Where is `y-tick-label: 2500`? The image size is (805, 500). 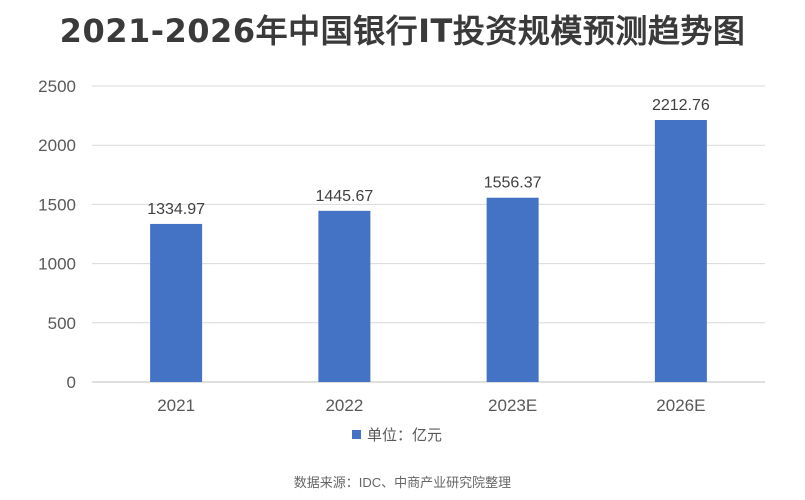 y-tick-label: 2500 is located at coordinates (57, 86).